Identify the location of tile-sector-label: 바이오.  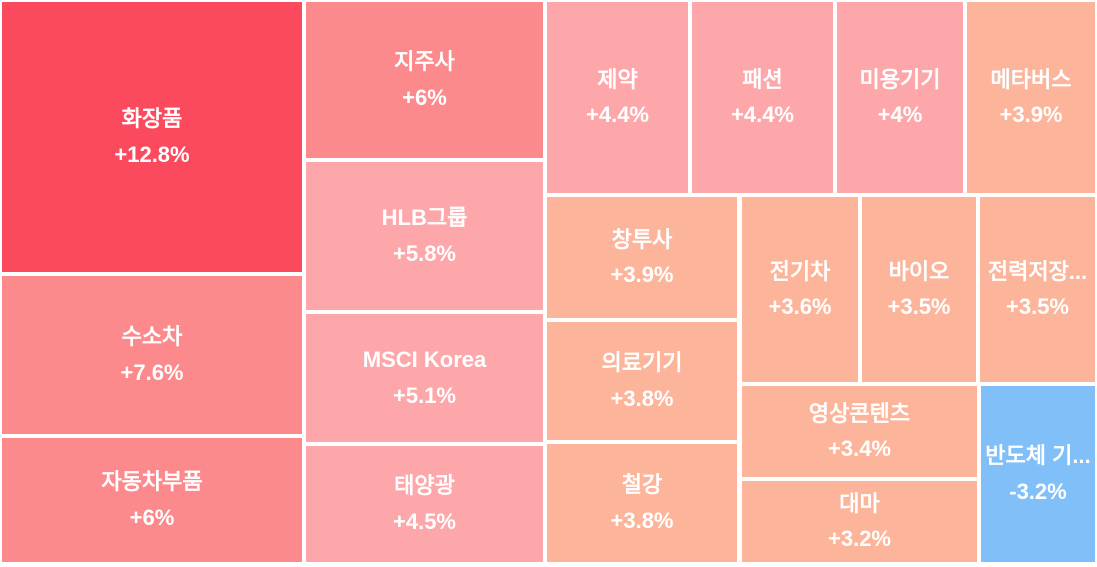
(919, 271).